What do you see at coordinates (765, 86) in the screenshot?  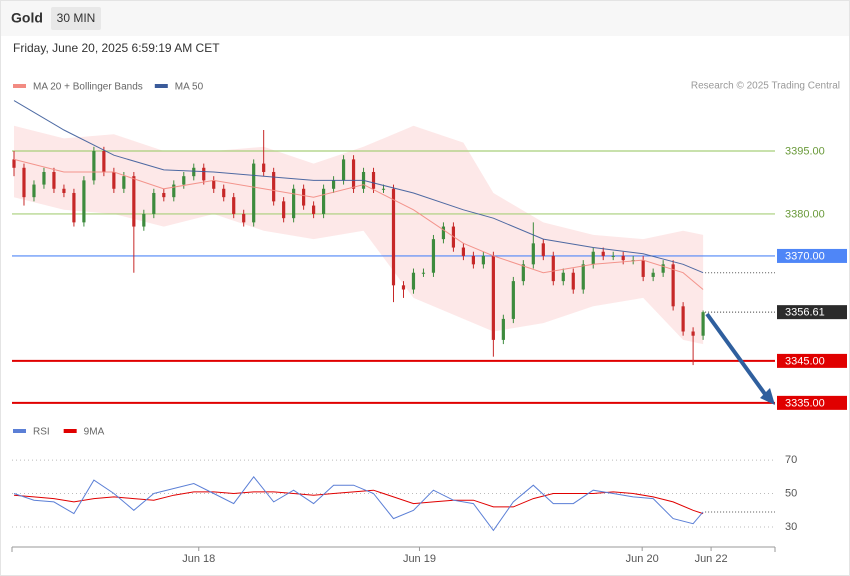 I see `credit: Research © 2025 Trading Central` at bounding box center [765, 86].